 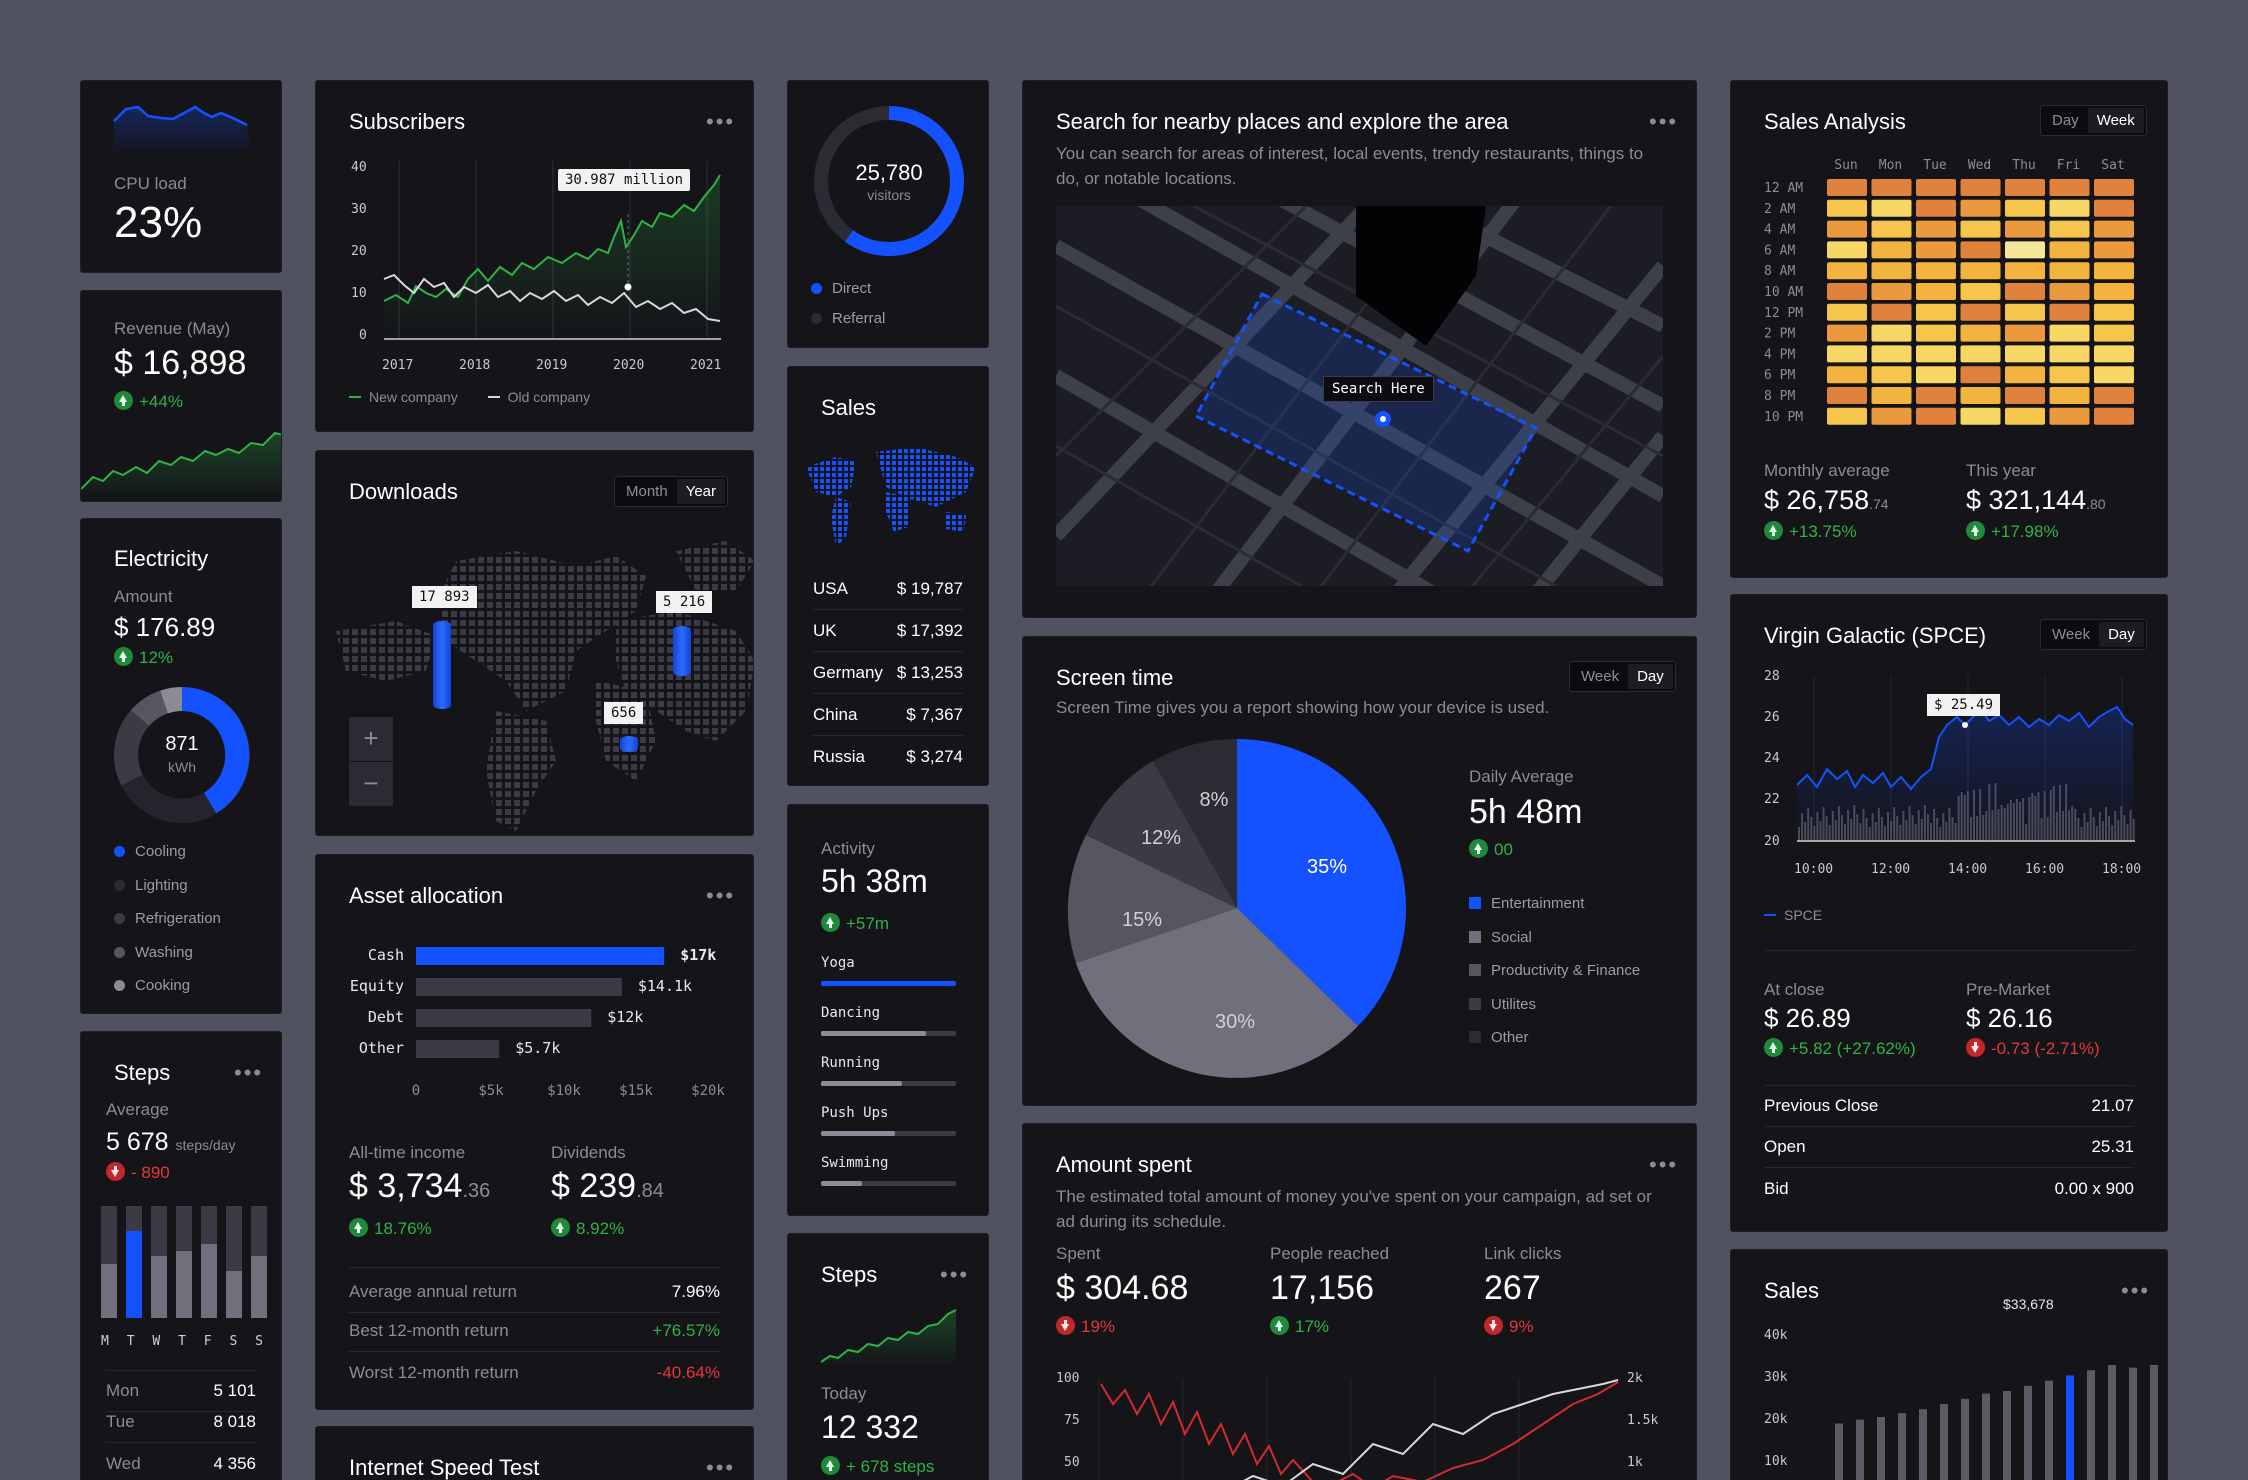 What do you see at coordinates (848, 319) in the screenshot?
I see `legend-item: Referral` at bounding box center [848, 319].